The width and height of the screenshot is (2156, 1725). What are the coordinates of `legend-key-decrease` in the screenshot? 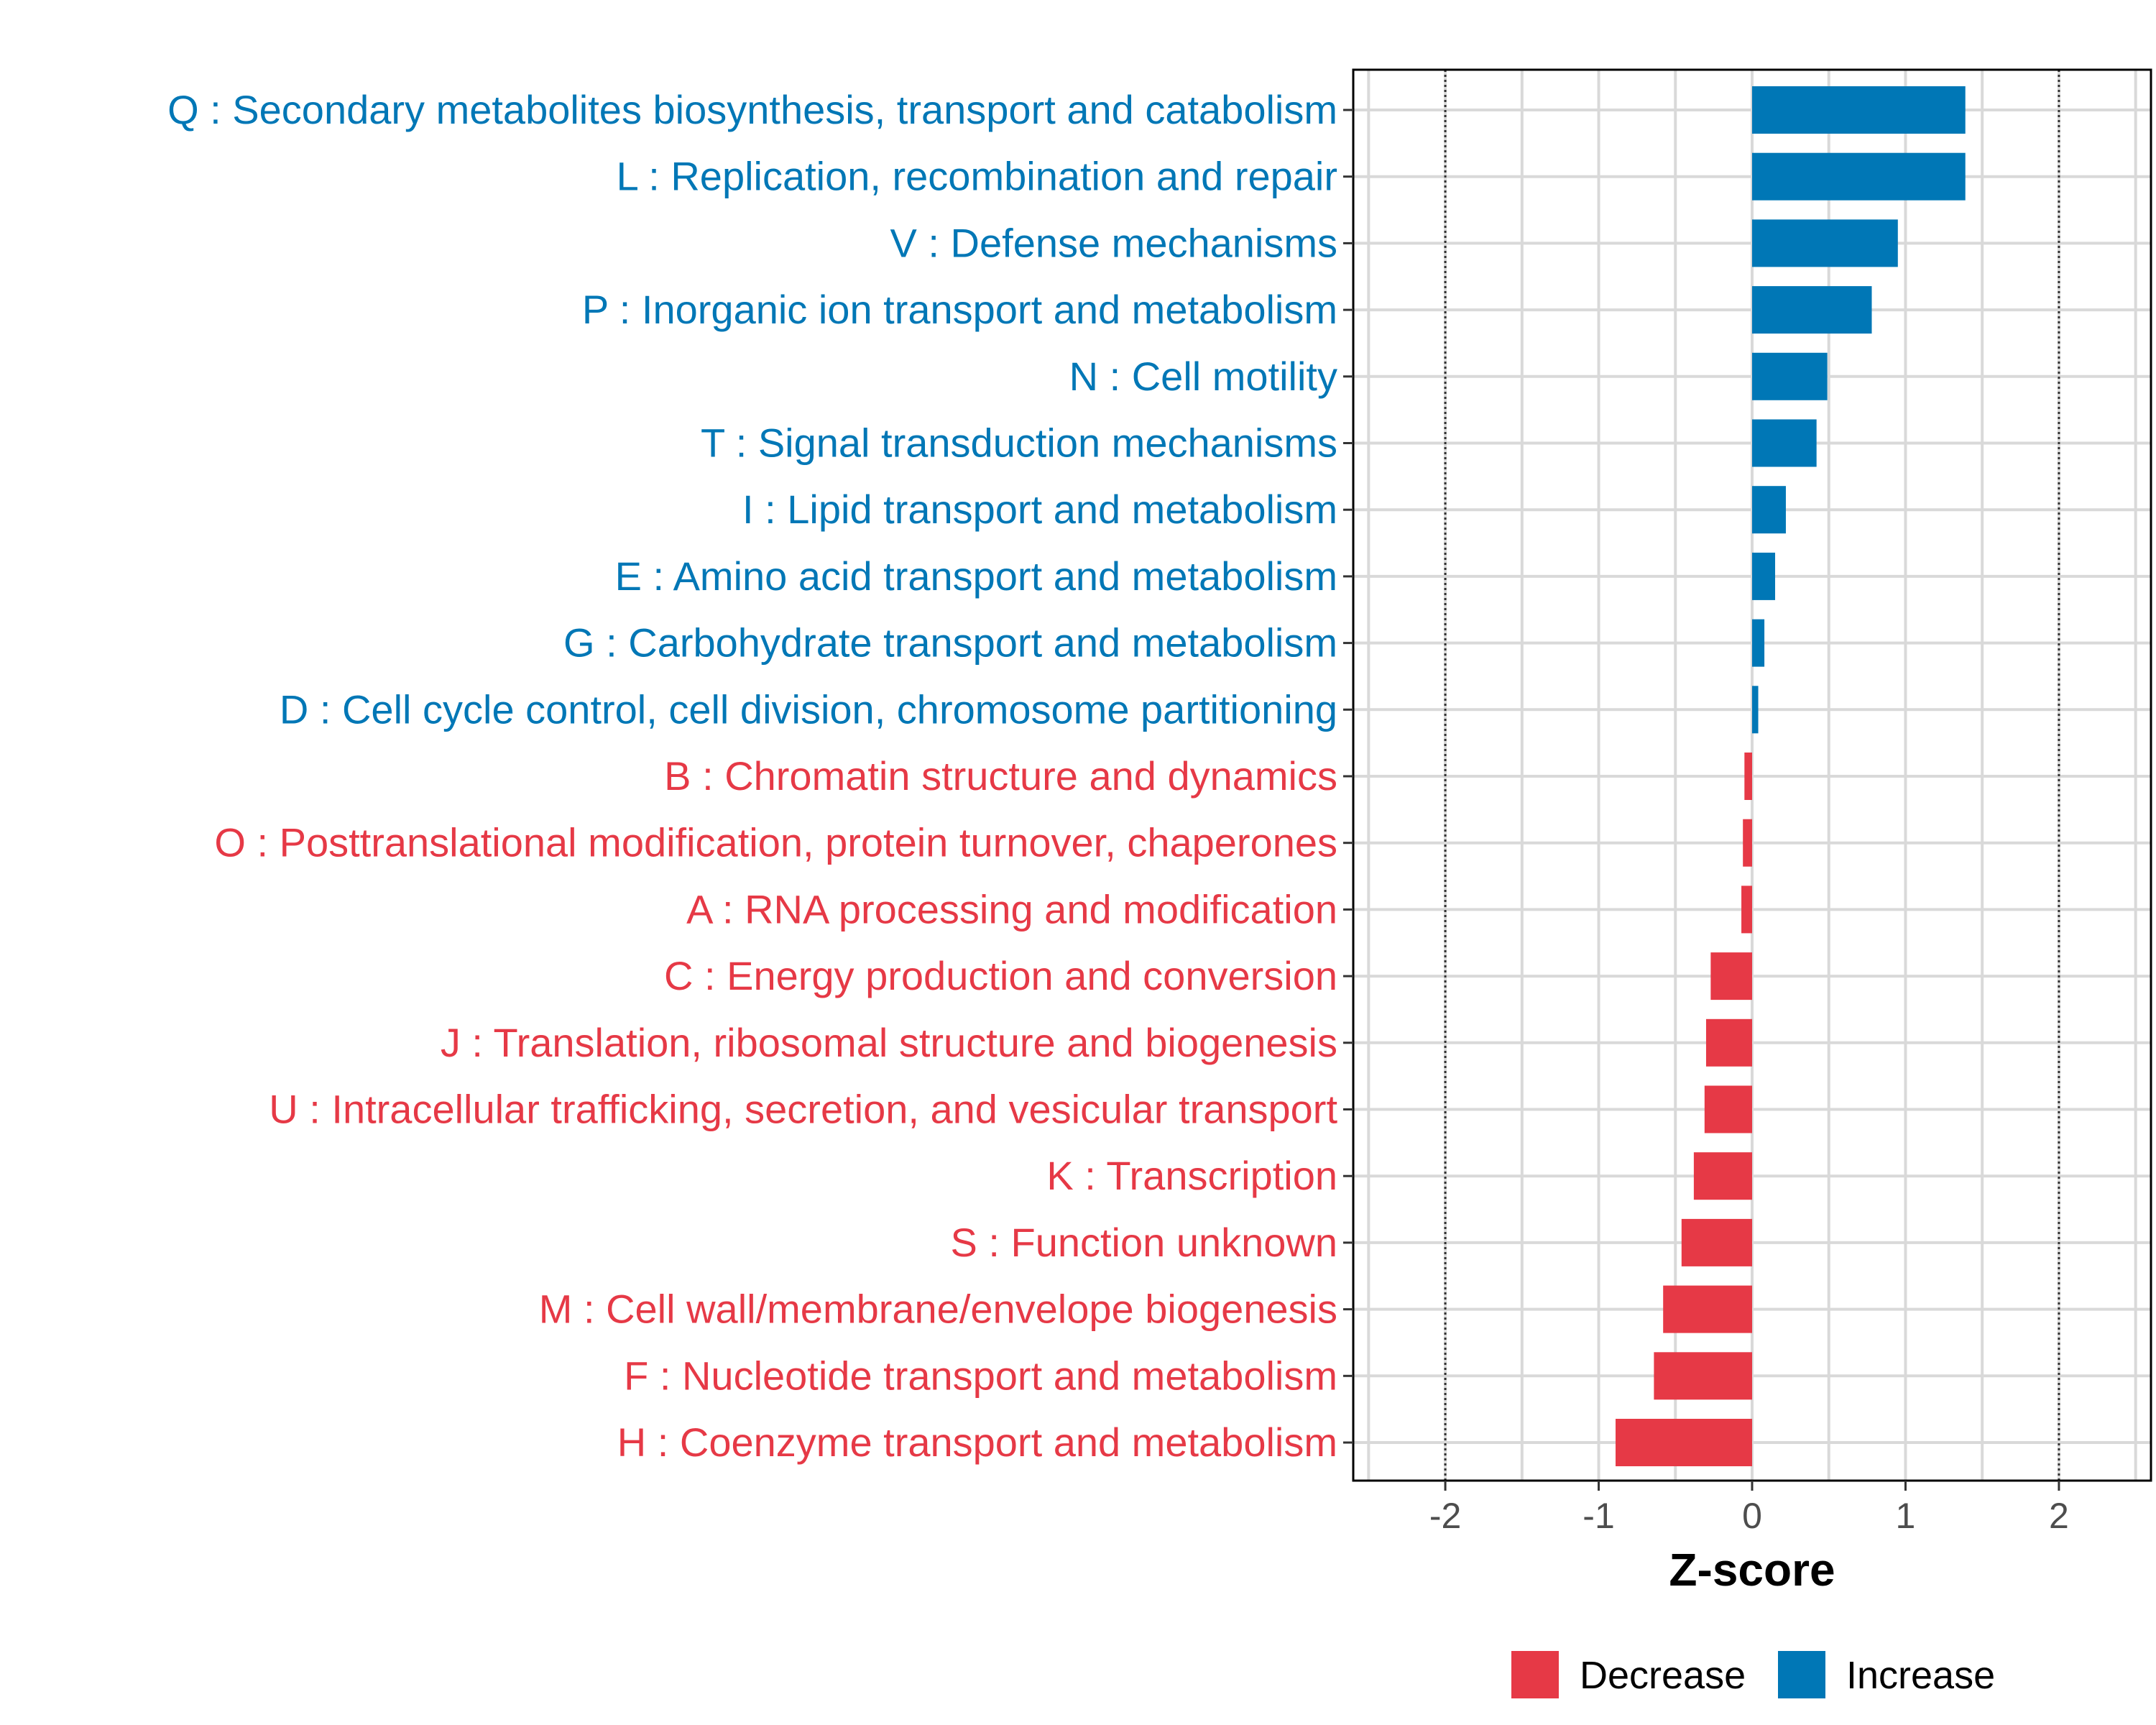 It's located at (1535, 1674).